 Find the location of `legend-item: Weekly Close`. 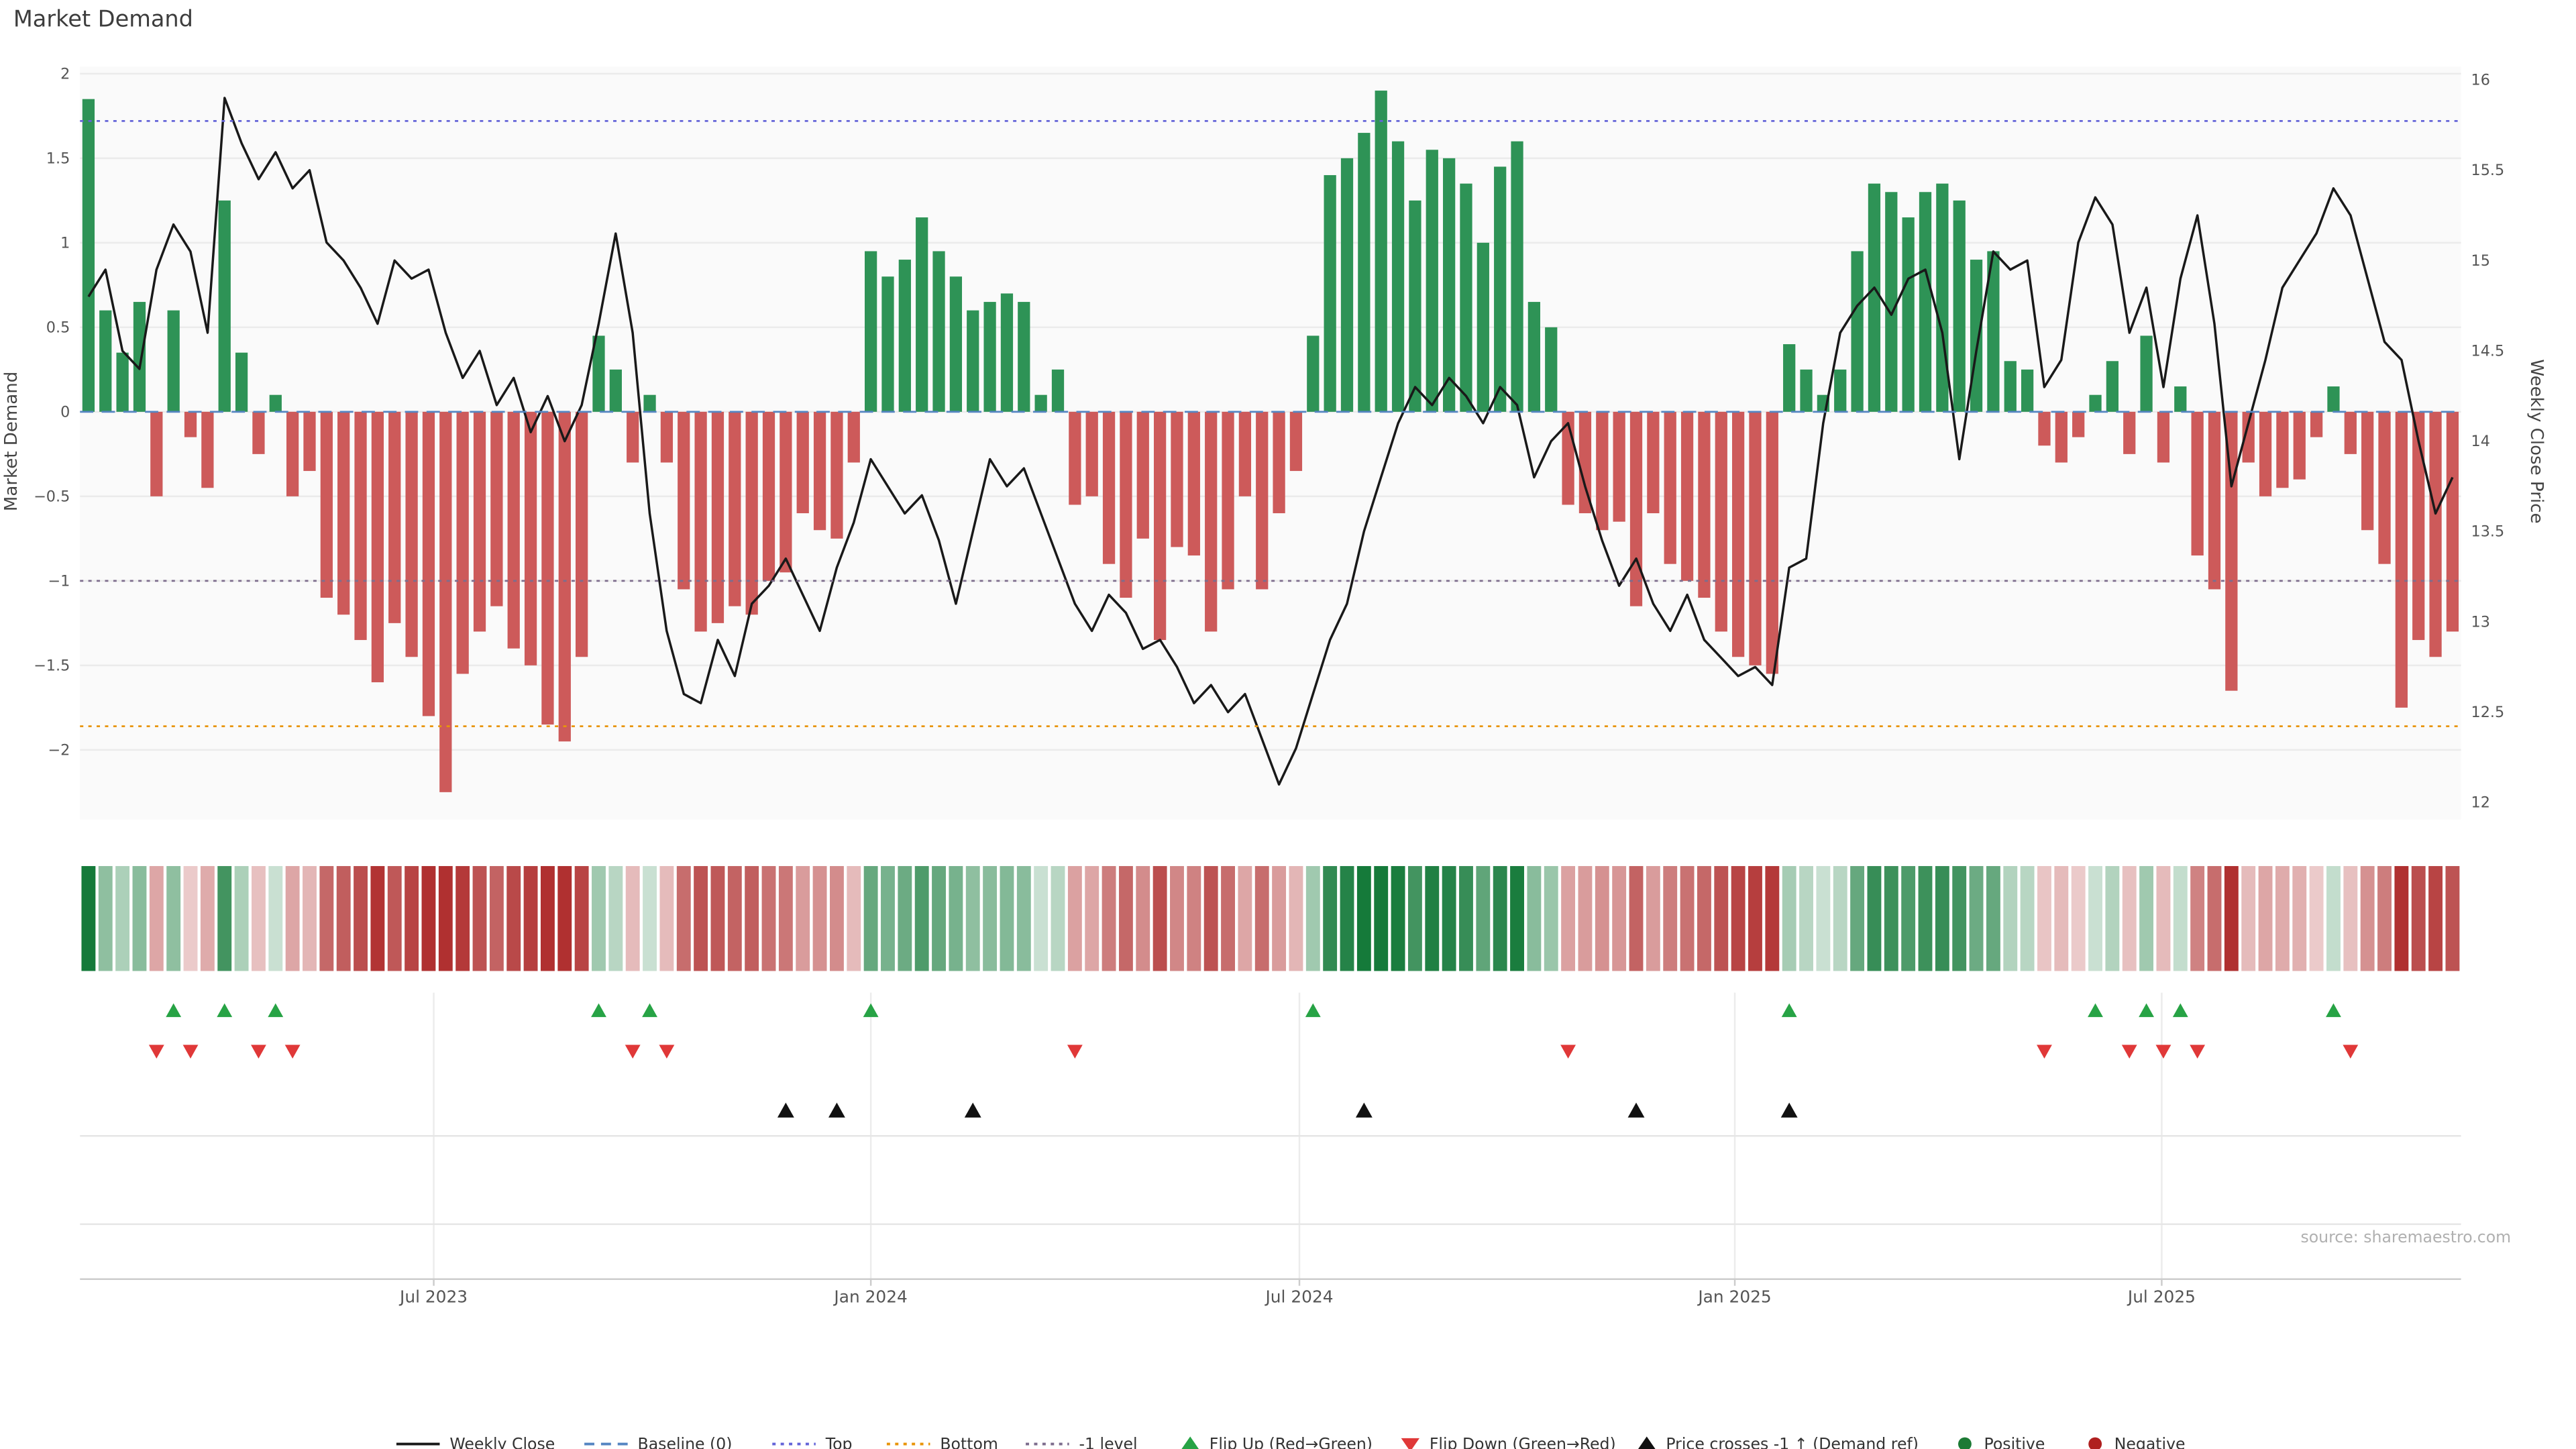

legend-item: Weekly Close is located at coordinates (475, 1442).